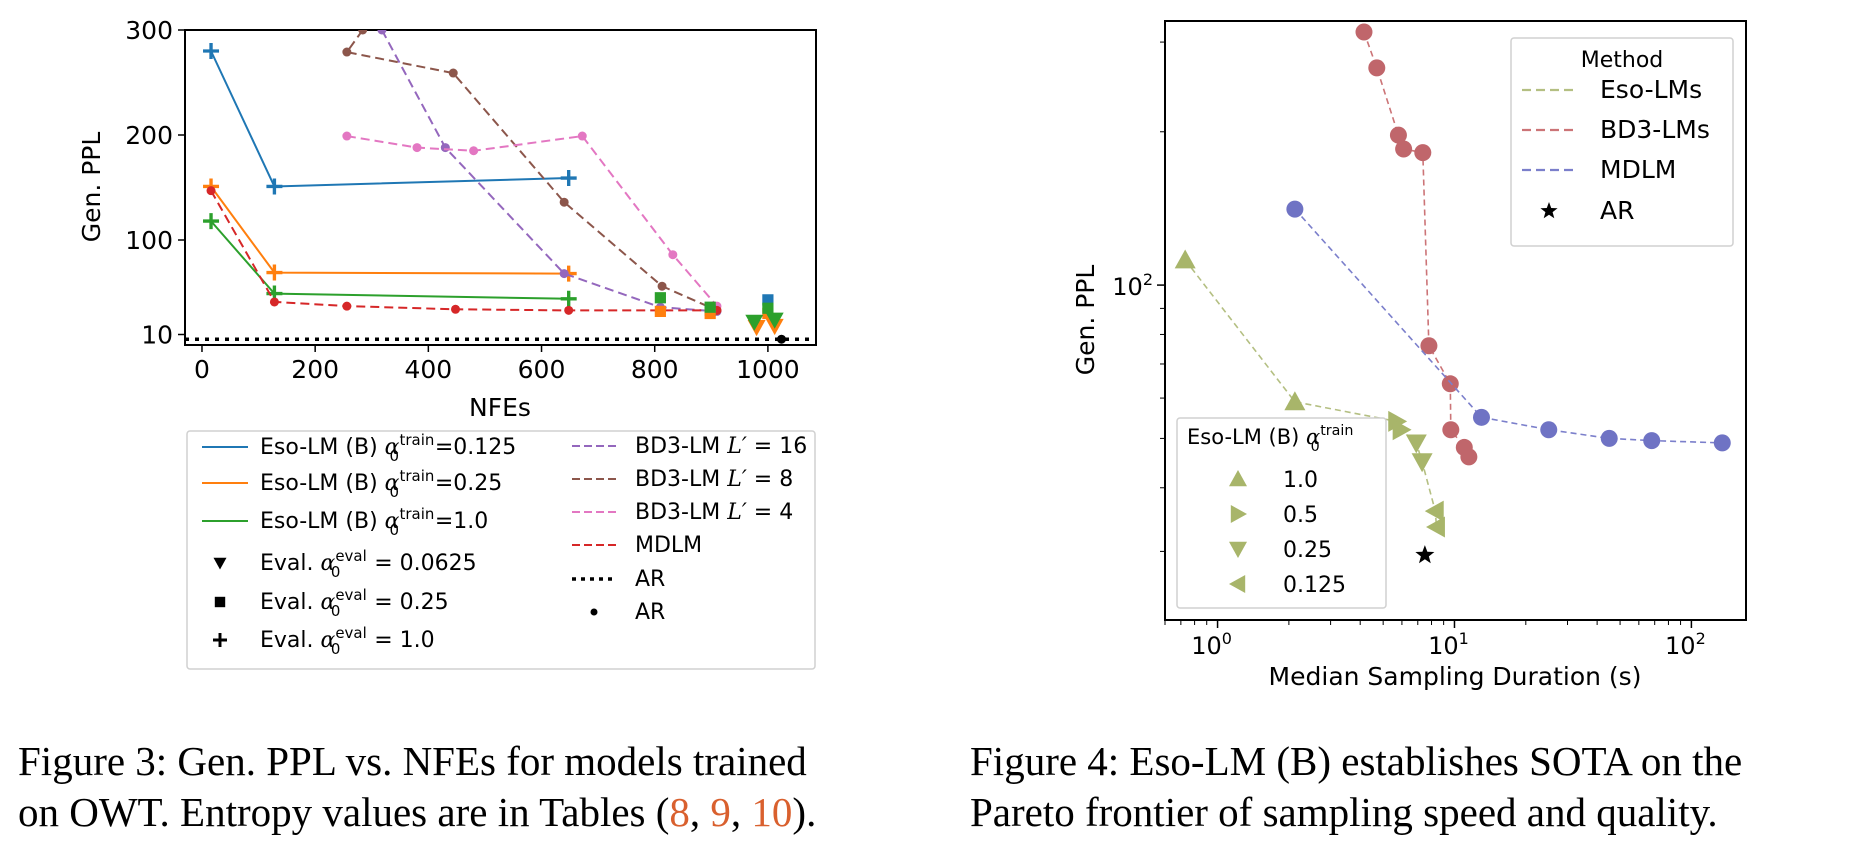 This screenshot has width=1864, height=844. I want to click on method-legend-title: Method, so click(1622, 60).